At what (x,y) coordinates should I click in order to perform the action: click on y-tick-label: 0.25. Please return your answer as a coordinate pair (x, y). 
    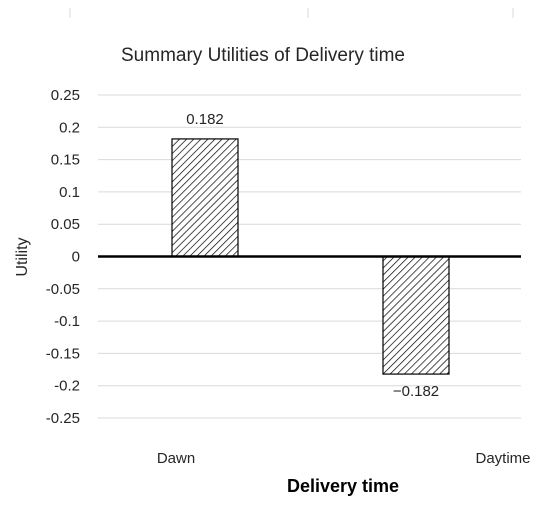
    Looking at the image, I should click on (65, 95).